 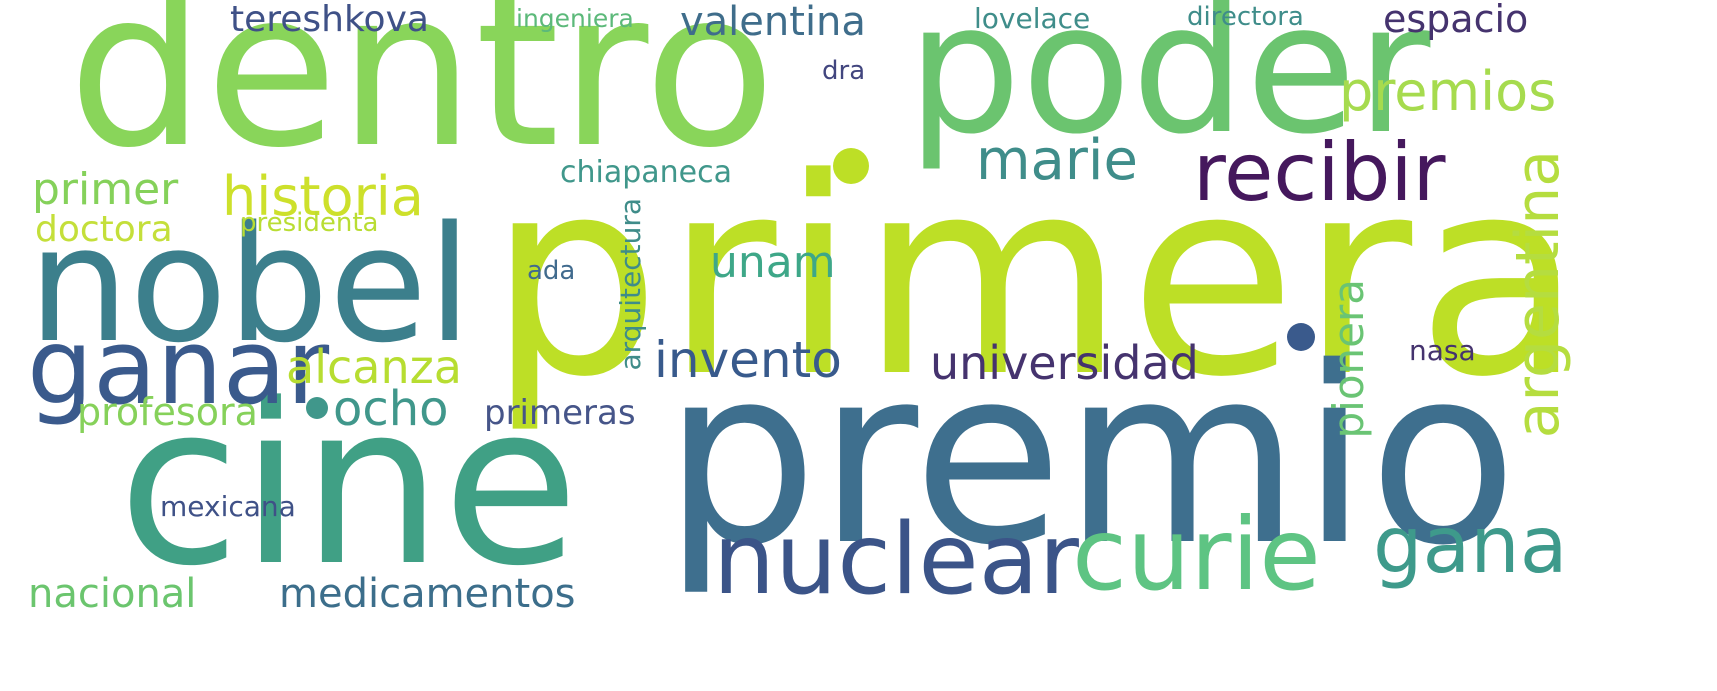 What do you see at coordinates (575, 18) in the screenshot?
I see `word-ingeniera: ingeniera` at bounding box center [575, 18].